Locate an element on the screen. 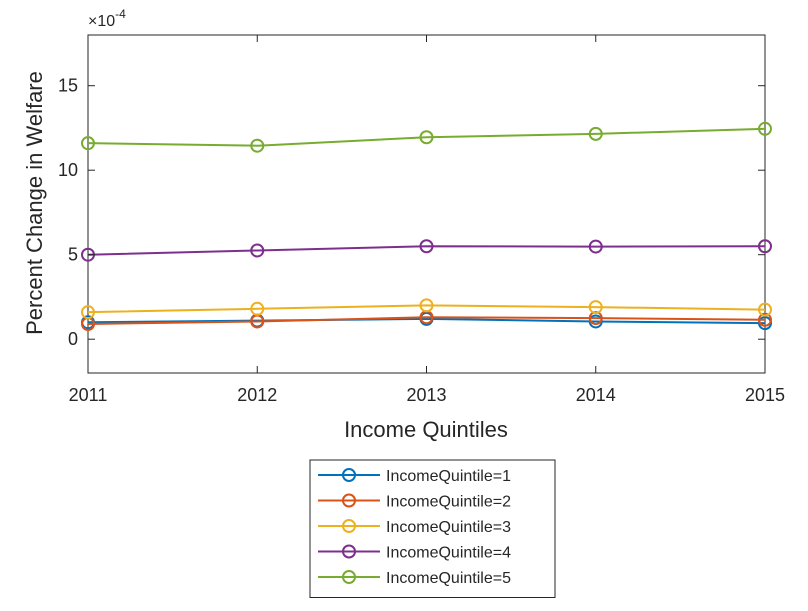 This screenshot has width=808, height=611. legend-item: IncomeQuintile=3 is located at coordinates (414, 527).